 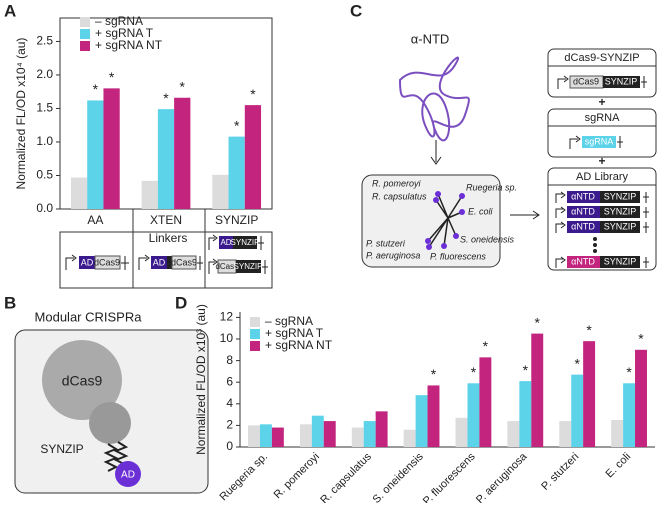 I want to click on x-tick-label: P. stutzeri, so click(x=560, y=472).